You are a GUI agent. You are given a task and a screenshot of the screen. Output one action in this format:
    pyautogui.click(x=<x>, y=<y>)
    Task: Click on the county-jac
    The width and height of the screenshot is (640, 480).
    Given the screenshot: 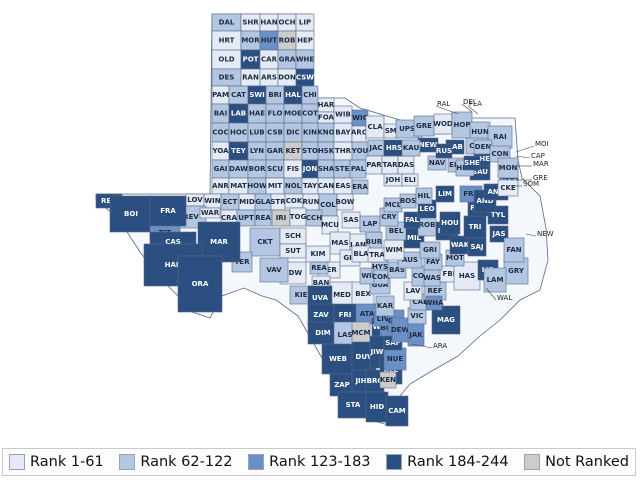 What is the action you would take?
    pyautogui.click(x=376, y=148)
    